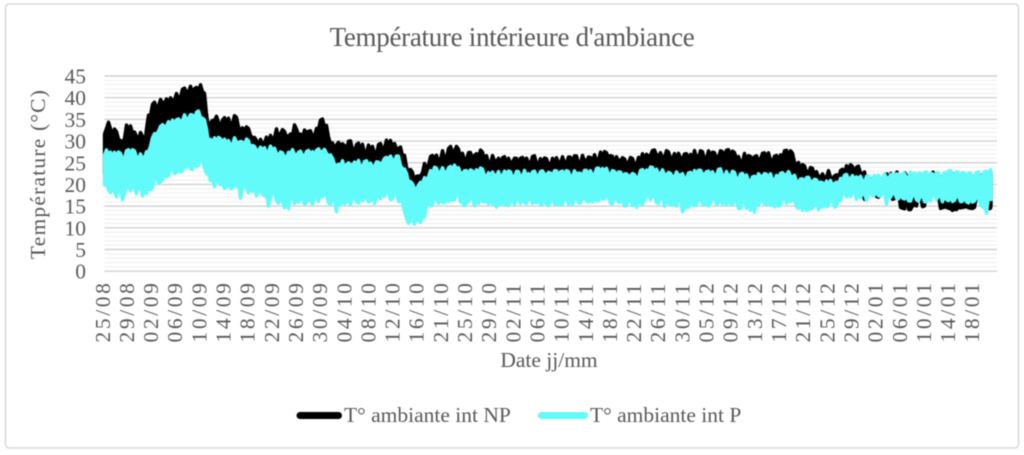 The image size is (1024, 455). I want to click on svg-text: 20, so click(76, 185).